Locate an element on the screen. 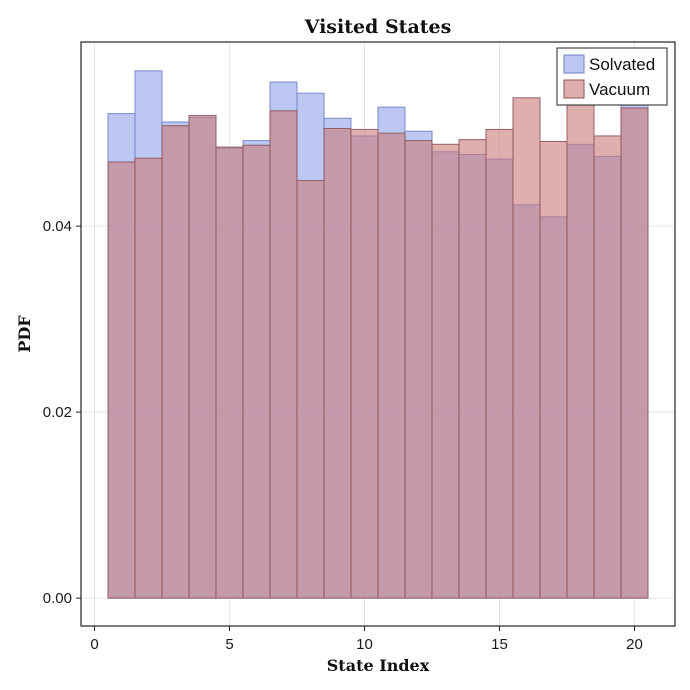 Image resolution: width=690 pixels, height=690 pixels. x-axis-ticks: 0 5 10 15 20 is located at coordinates (366, 639).